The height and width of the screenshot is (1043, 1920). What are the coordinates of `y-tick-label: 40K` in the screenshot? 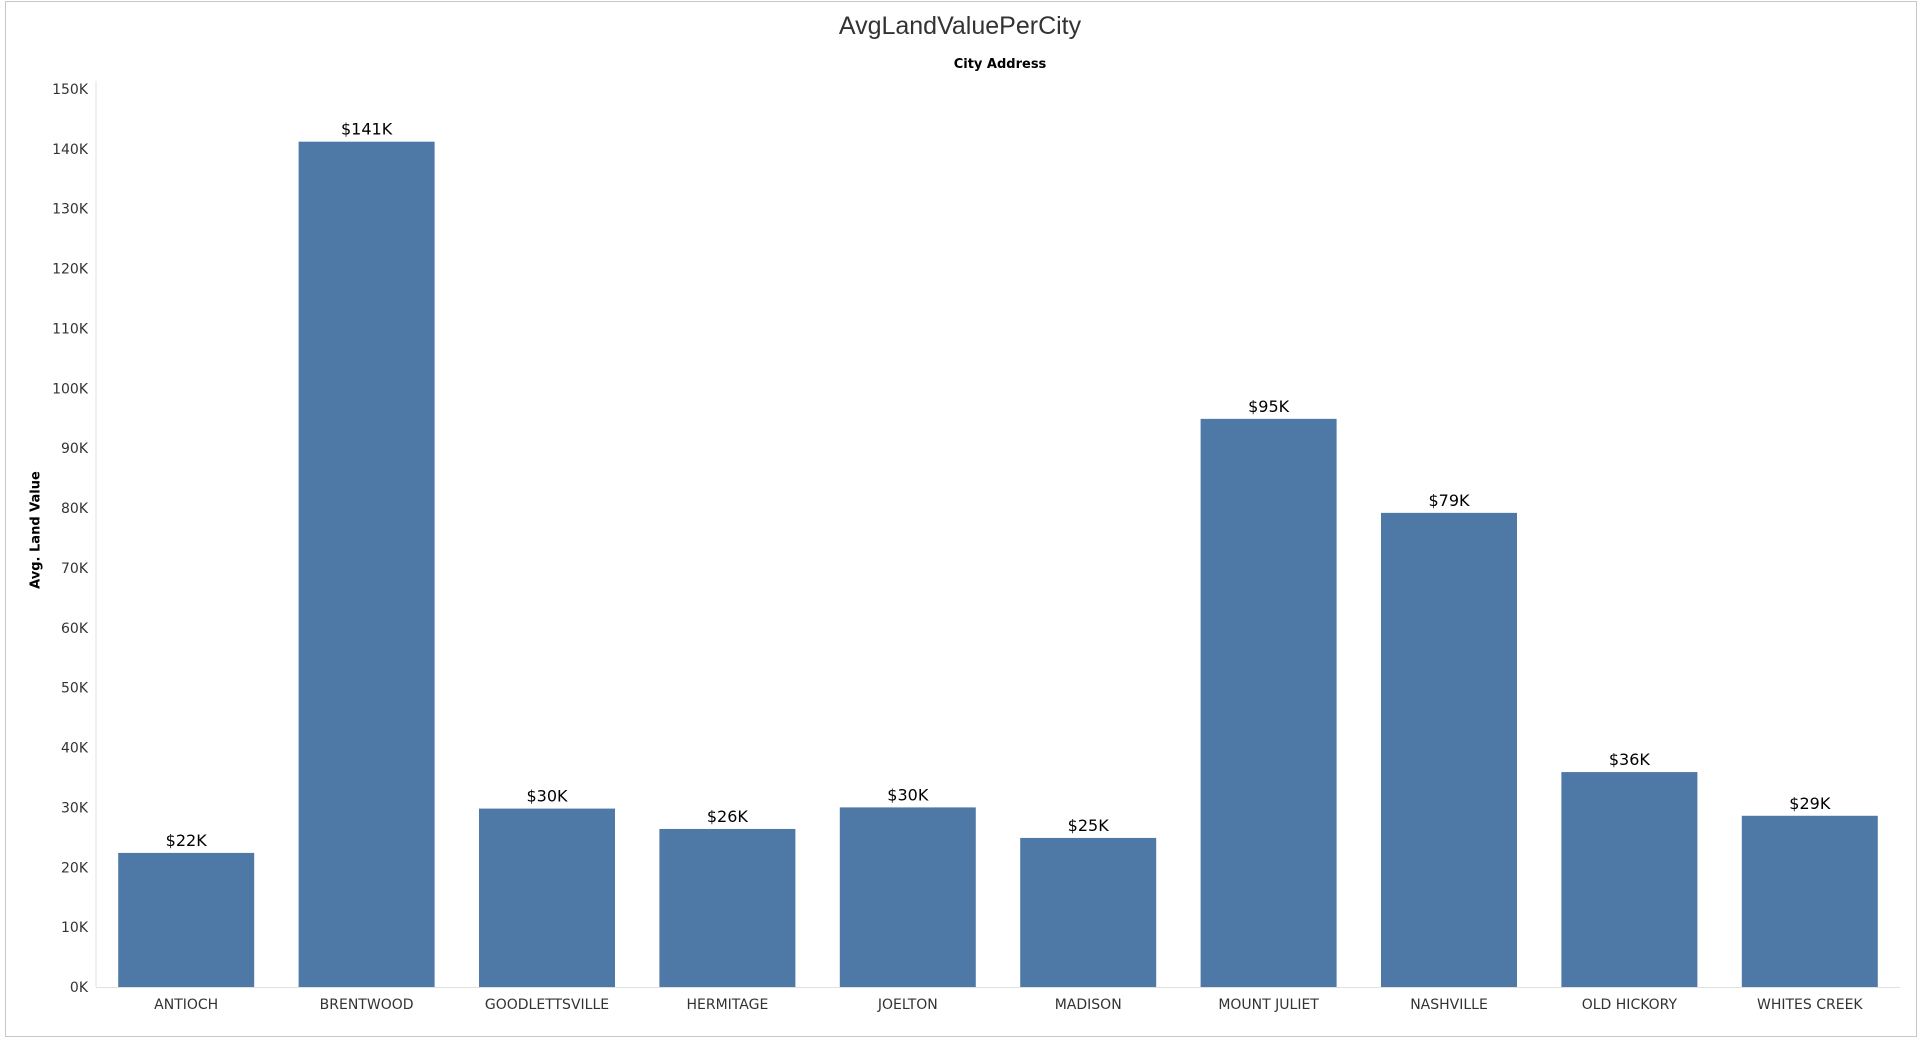 It's located at (75, 749).